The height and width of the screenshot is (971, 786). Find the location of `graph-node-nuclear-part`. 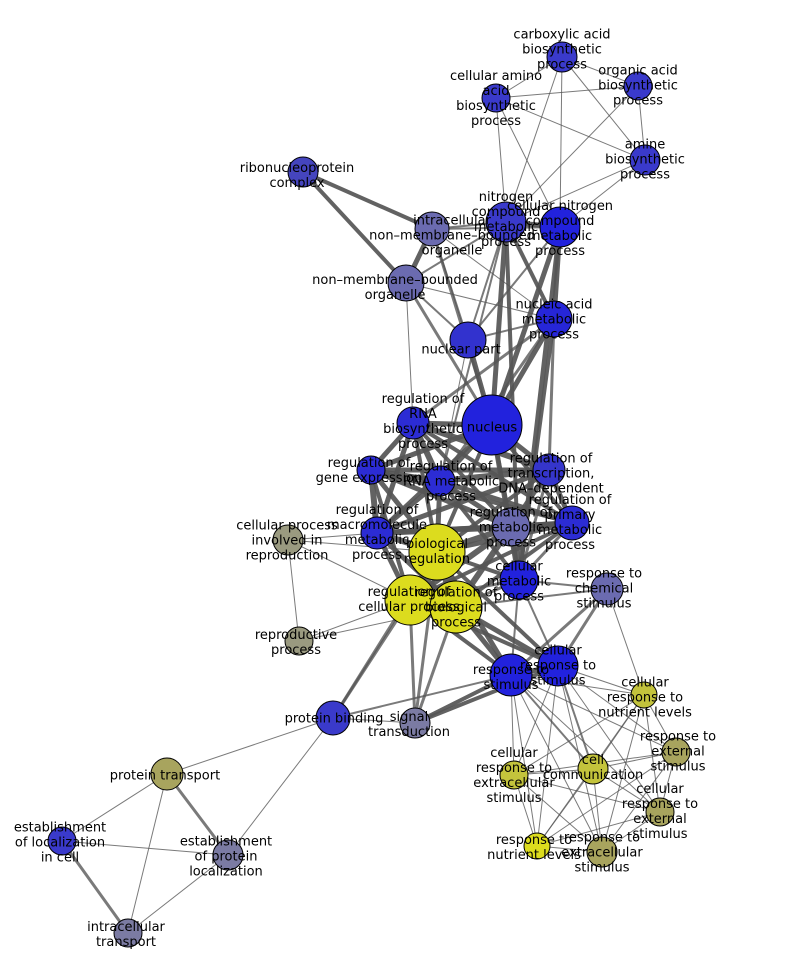

graph-node-nuclear-part is located at coordinates (468, 340).